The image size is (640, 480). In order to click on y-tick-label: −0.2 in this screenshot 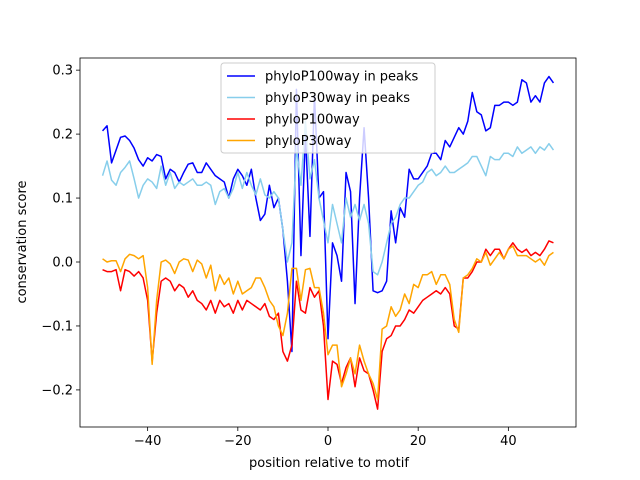, I will do `click(57, 390)`.